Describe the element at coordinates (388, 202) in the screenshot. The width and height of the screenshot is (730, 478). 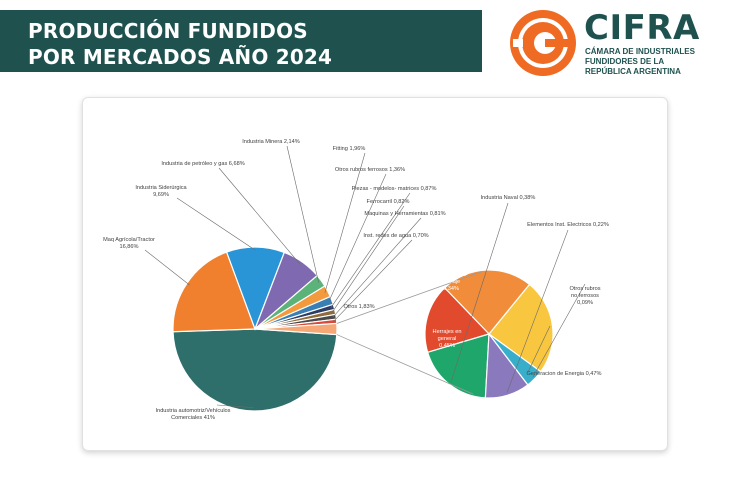
I see `label-main-ferrocarril-0-82: Ferrocarril 0,82%` at that location.